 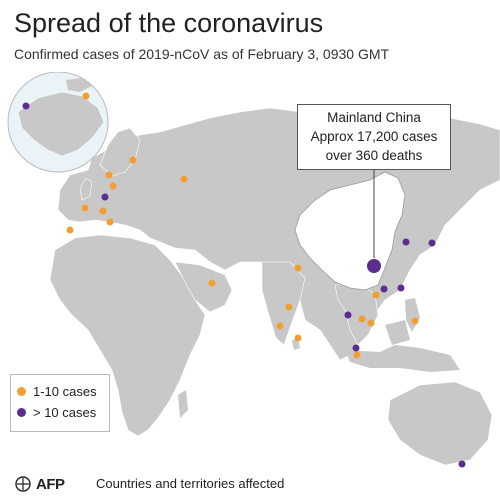 I want to click on legend-dot-low, so click(x=21, y=391).